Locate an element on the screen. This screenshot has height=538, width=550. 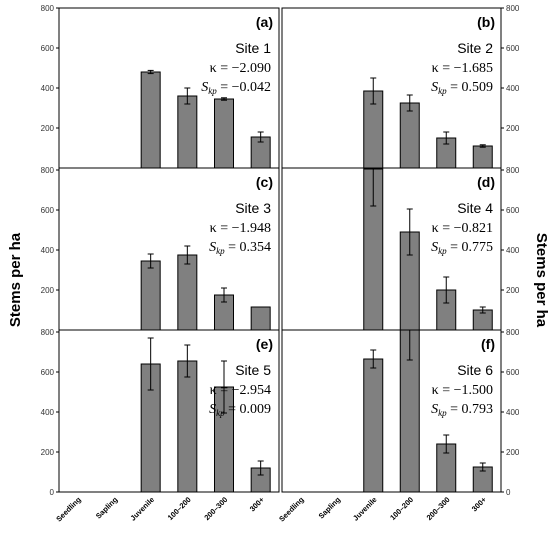
kappa-stat: κ = −2.090 is located at coordinates (240, 68).